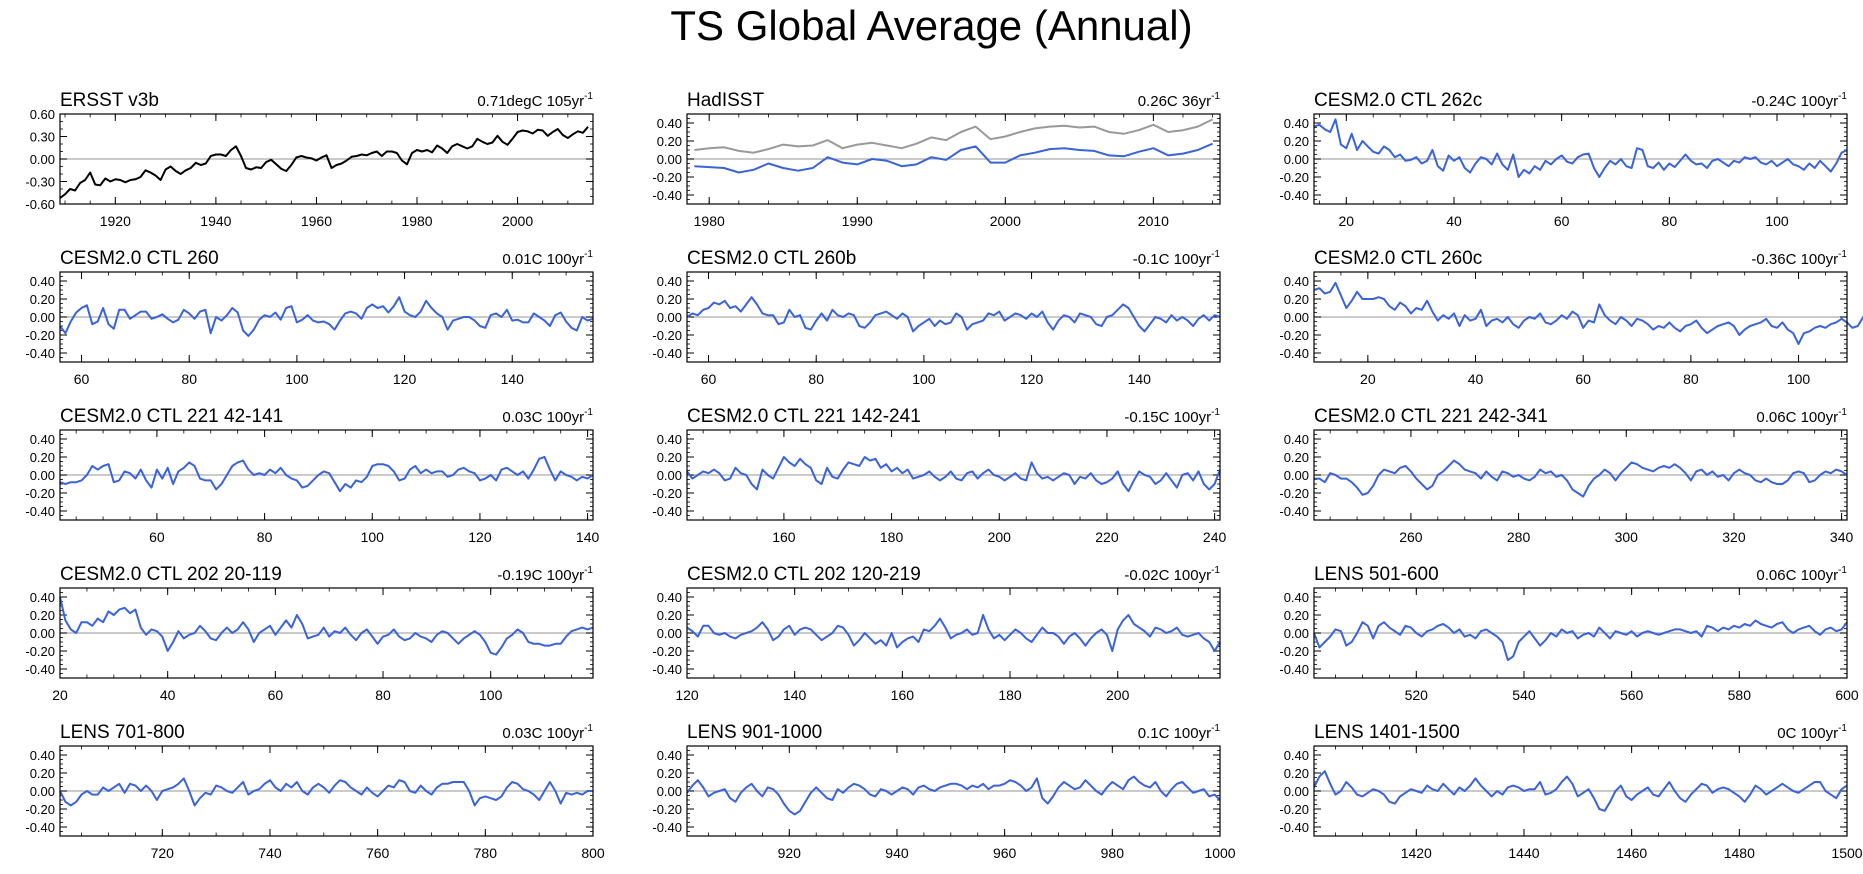 Image resolution: width=1863 pixels, height=874 pixels. I want to click on x-tick-label: 240, so click(1215, 537).